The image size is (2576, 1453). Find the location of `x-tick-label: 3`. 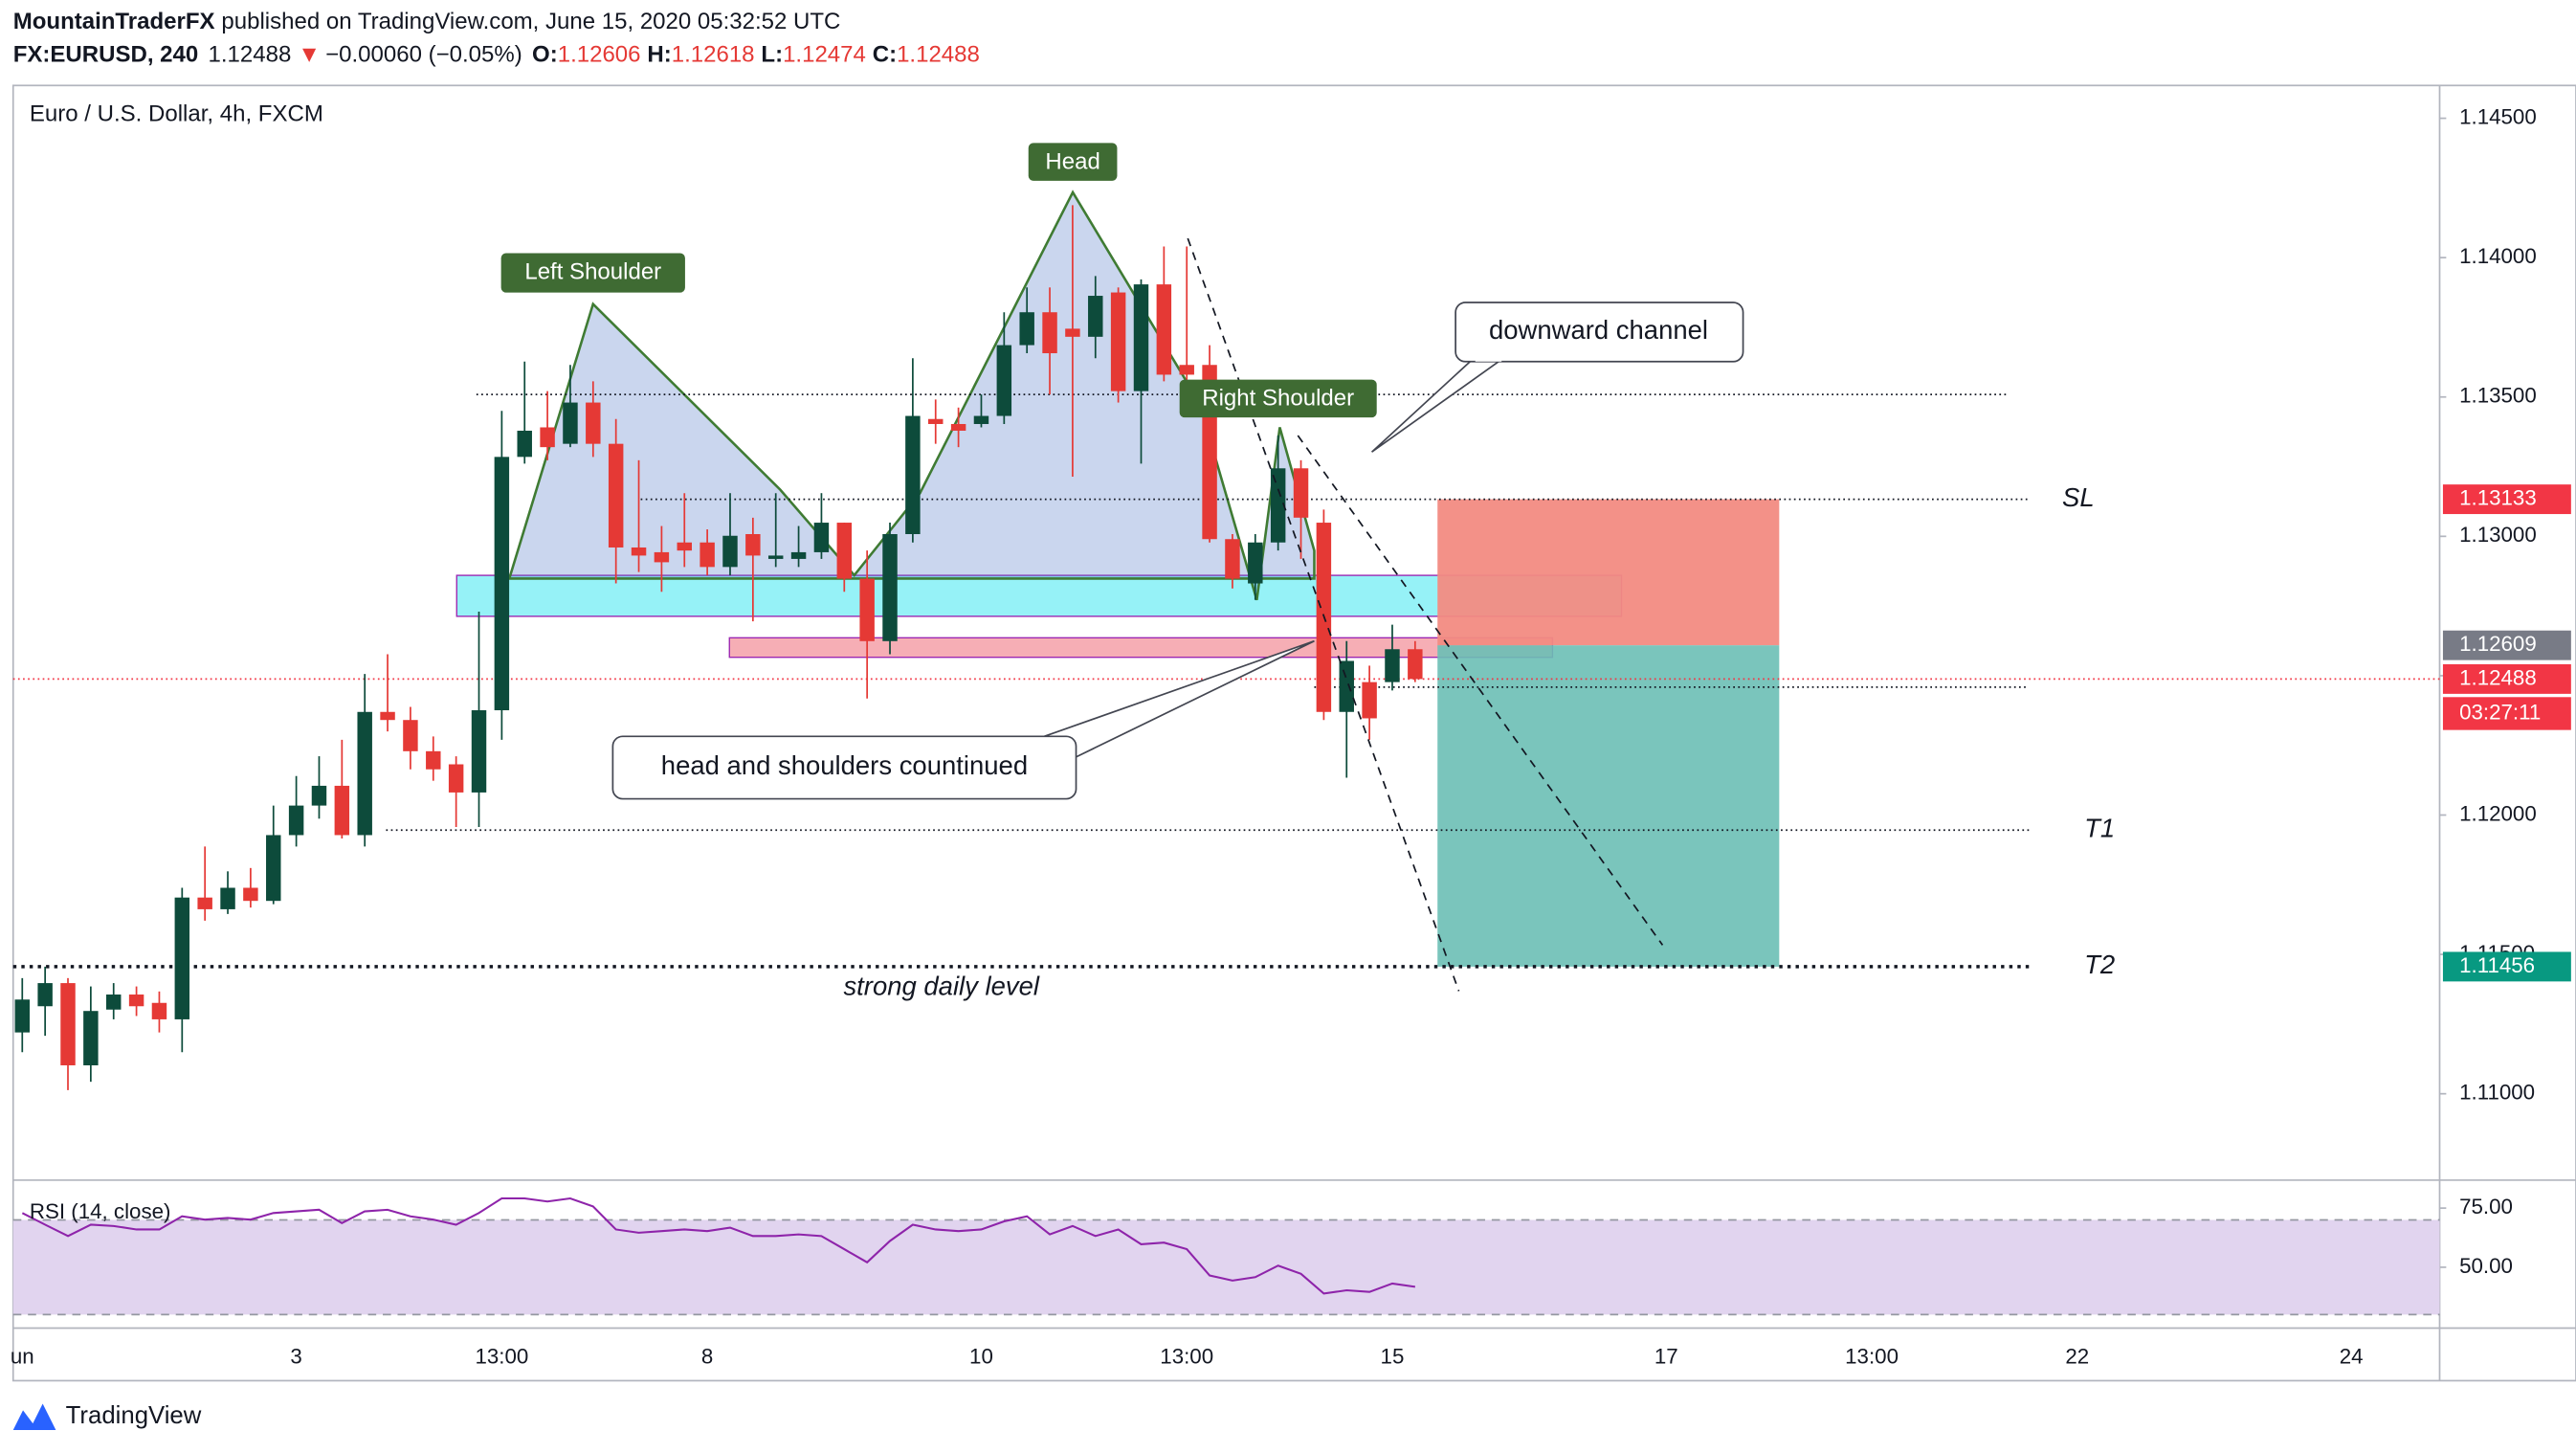

x-tick-label: 3 is located at coordinates (295, 1356).